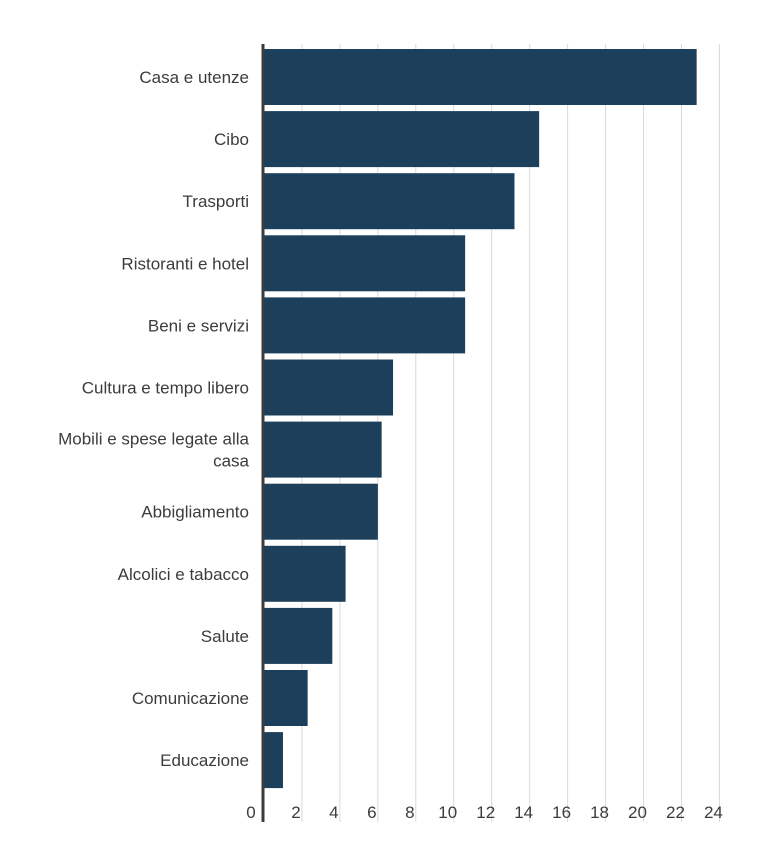 The height and width of the screenshot is (867, 770). Describe the element at coordinates (675, 812) in the screenshot. I see `x-tick-label: 22` at that location.